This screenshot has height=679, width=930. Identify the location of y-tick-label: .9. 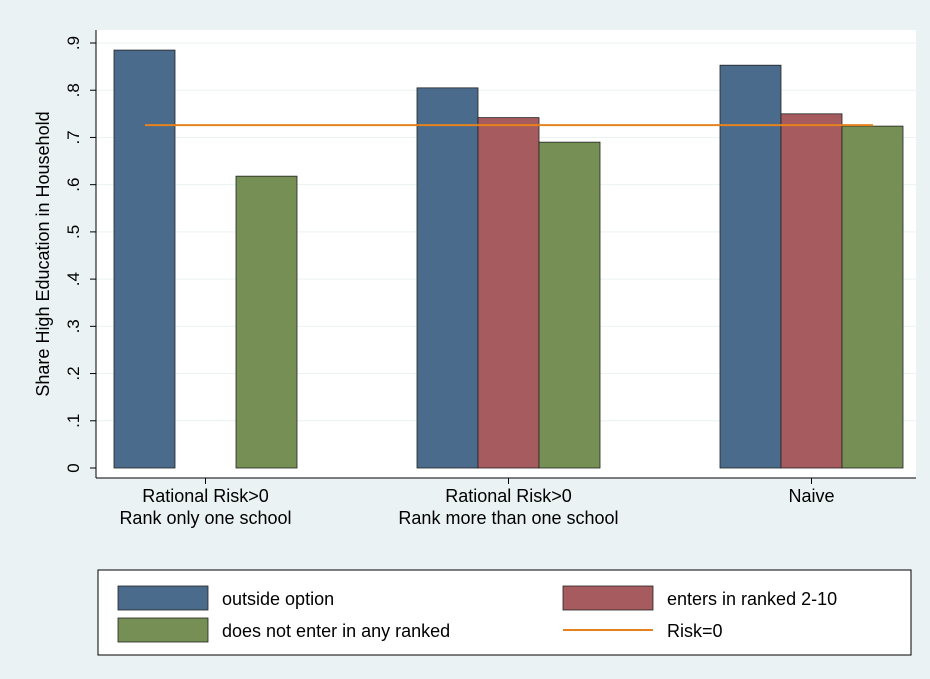
(73, 43).